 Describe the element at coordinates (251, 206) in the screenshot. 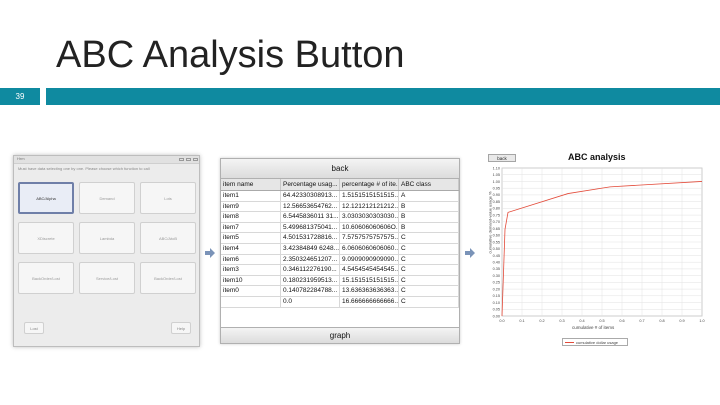

I see `table-cell: item9` at that location.